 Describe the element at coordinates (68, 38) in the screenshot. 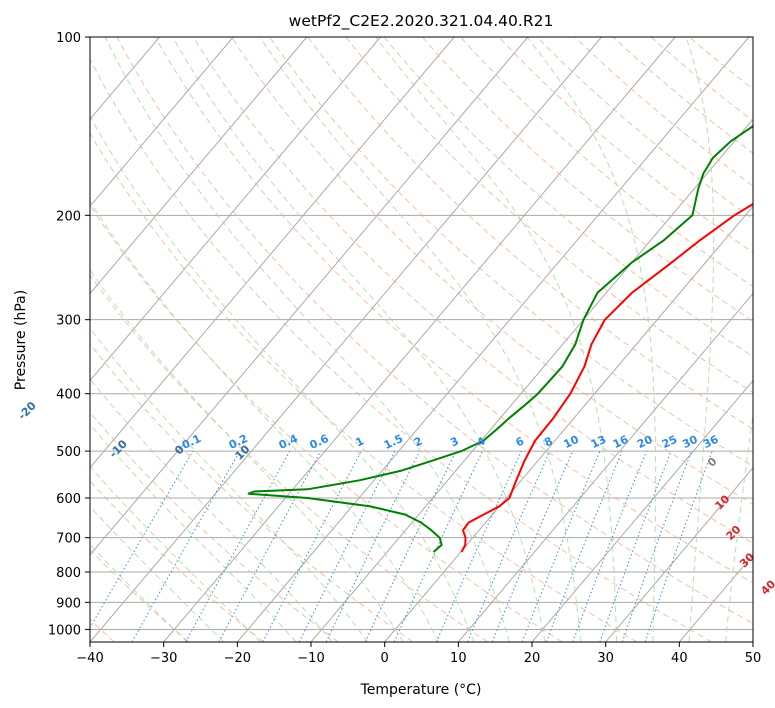

I see `y-tick-label: 100` at that location.